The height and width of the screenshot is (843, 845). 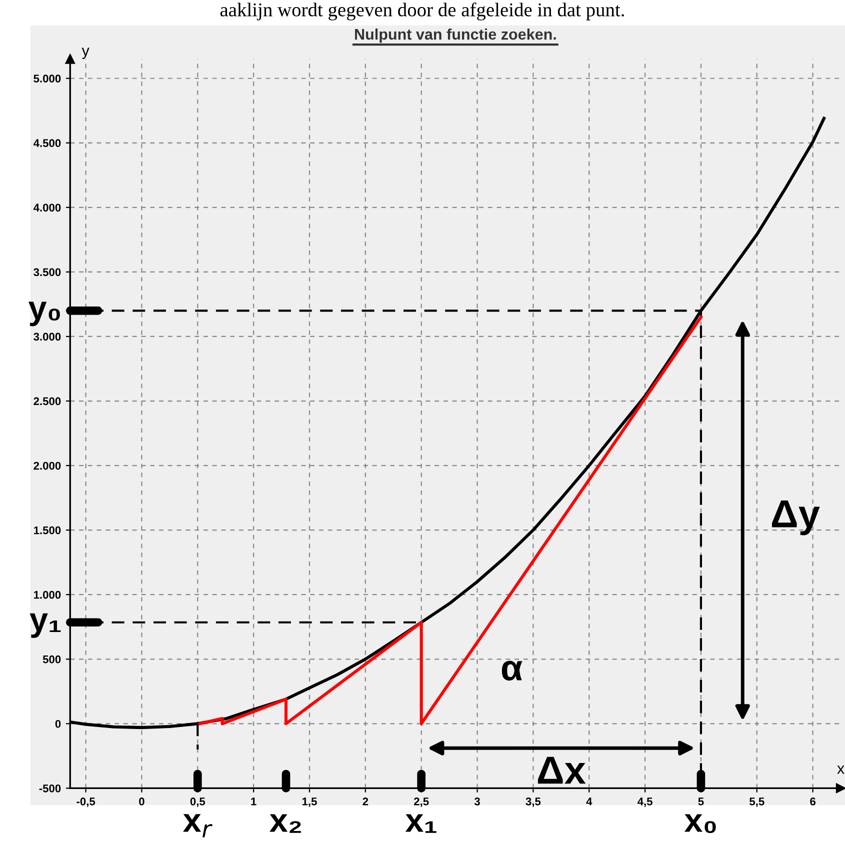 What do you see at coordinates (309, 803) in the screenshot?
I see `x-tick-label: 1,5` at bounding box center [309, 803].